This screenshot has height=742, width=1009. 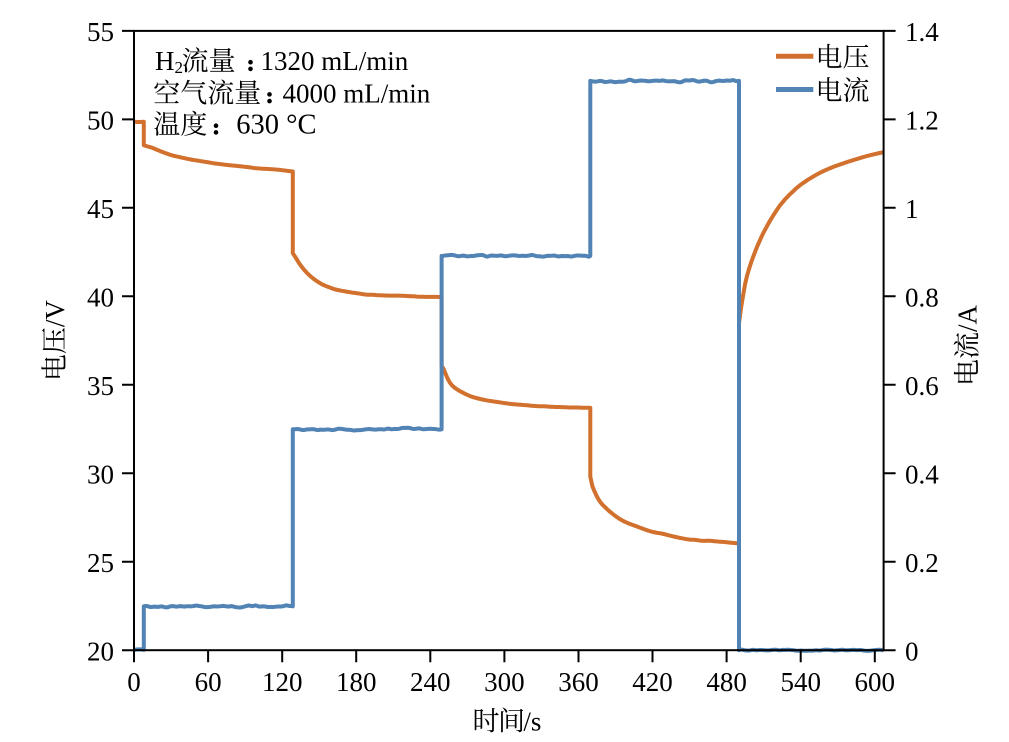 I want to click on svg-text: 60, so click(x=208, y=682).